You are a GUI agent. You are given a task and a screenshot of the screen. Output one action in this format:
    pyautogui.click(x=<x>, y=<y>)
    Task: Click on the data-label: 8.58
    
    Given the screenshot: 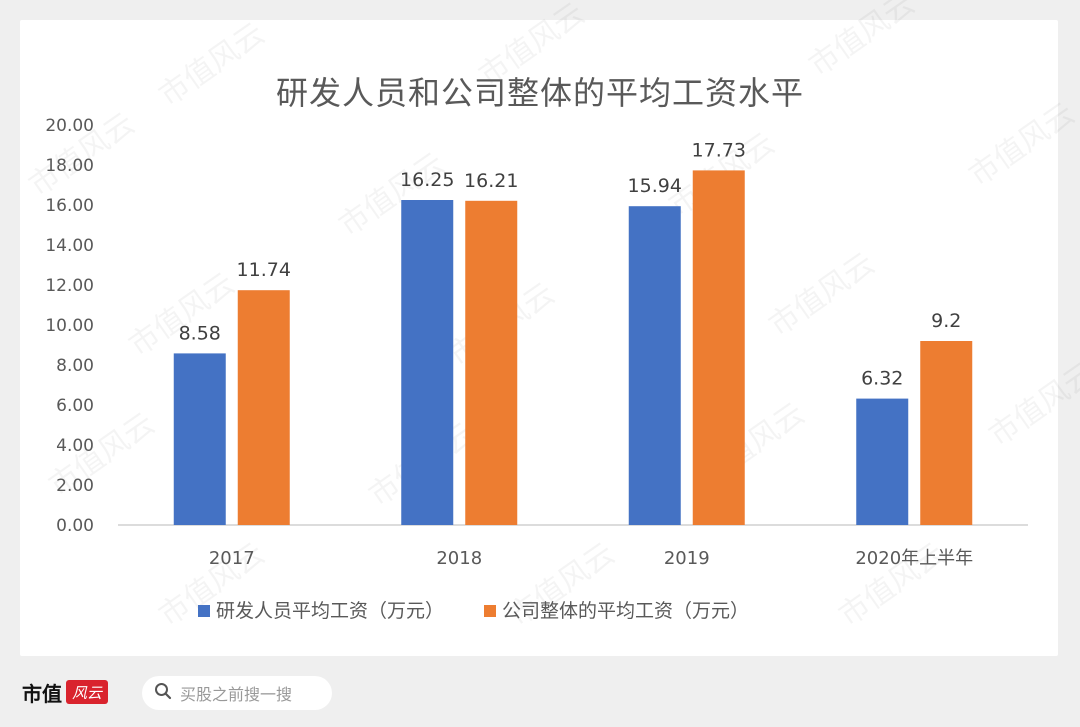 What is the action you would take?
    pyautogui.click(x=200, y=333)
    